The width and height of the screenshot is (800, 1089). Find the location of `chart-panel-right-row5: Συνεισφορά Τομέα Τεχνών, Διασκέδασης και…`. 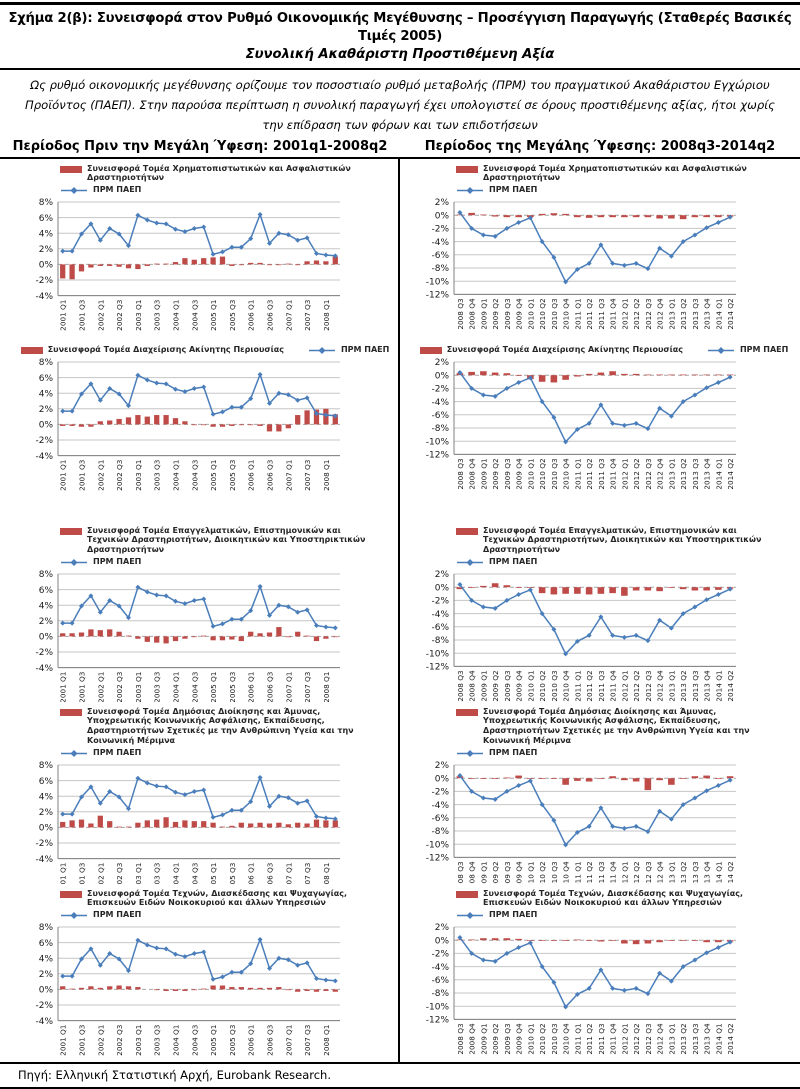

chart-panel-right-row5: Συνεισφορά Τομέα Τεχνών, Διασκέδασης και… is located at coordinates (600, 973).